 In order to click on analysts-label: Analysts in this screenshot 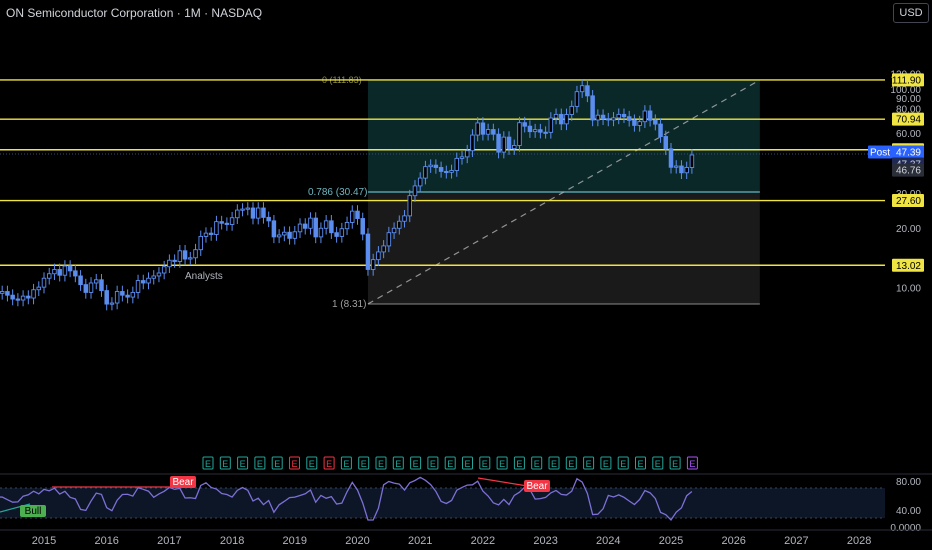, I will do `click(204, 276)`.